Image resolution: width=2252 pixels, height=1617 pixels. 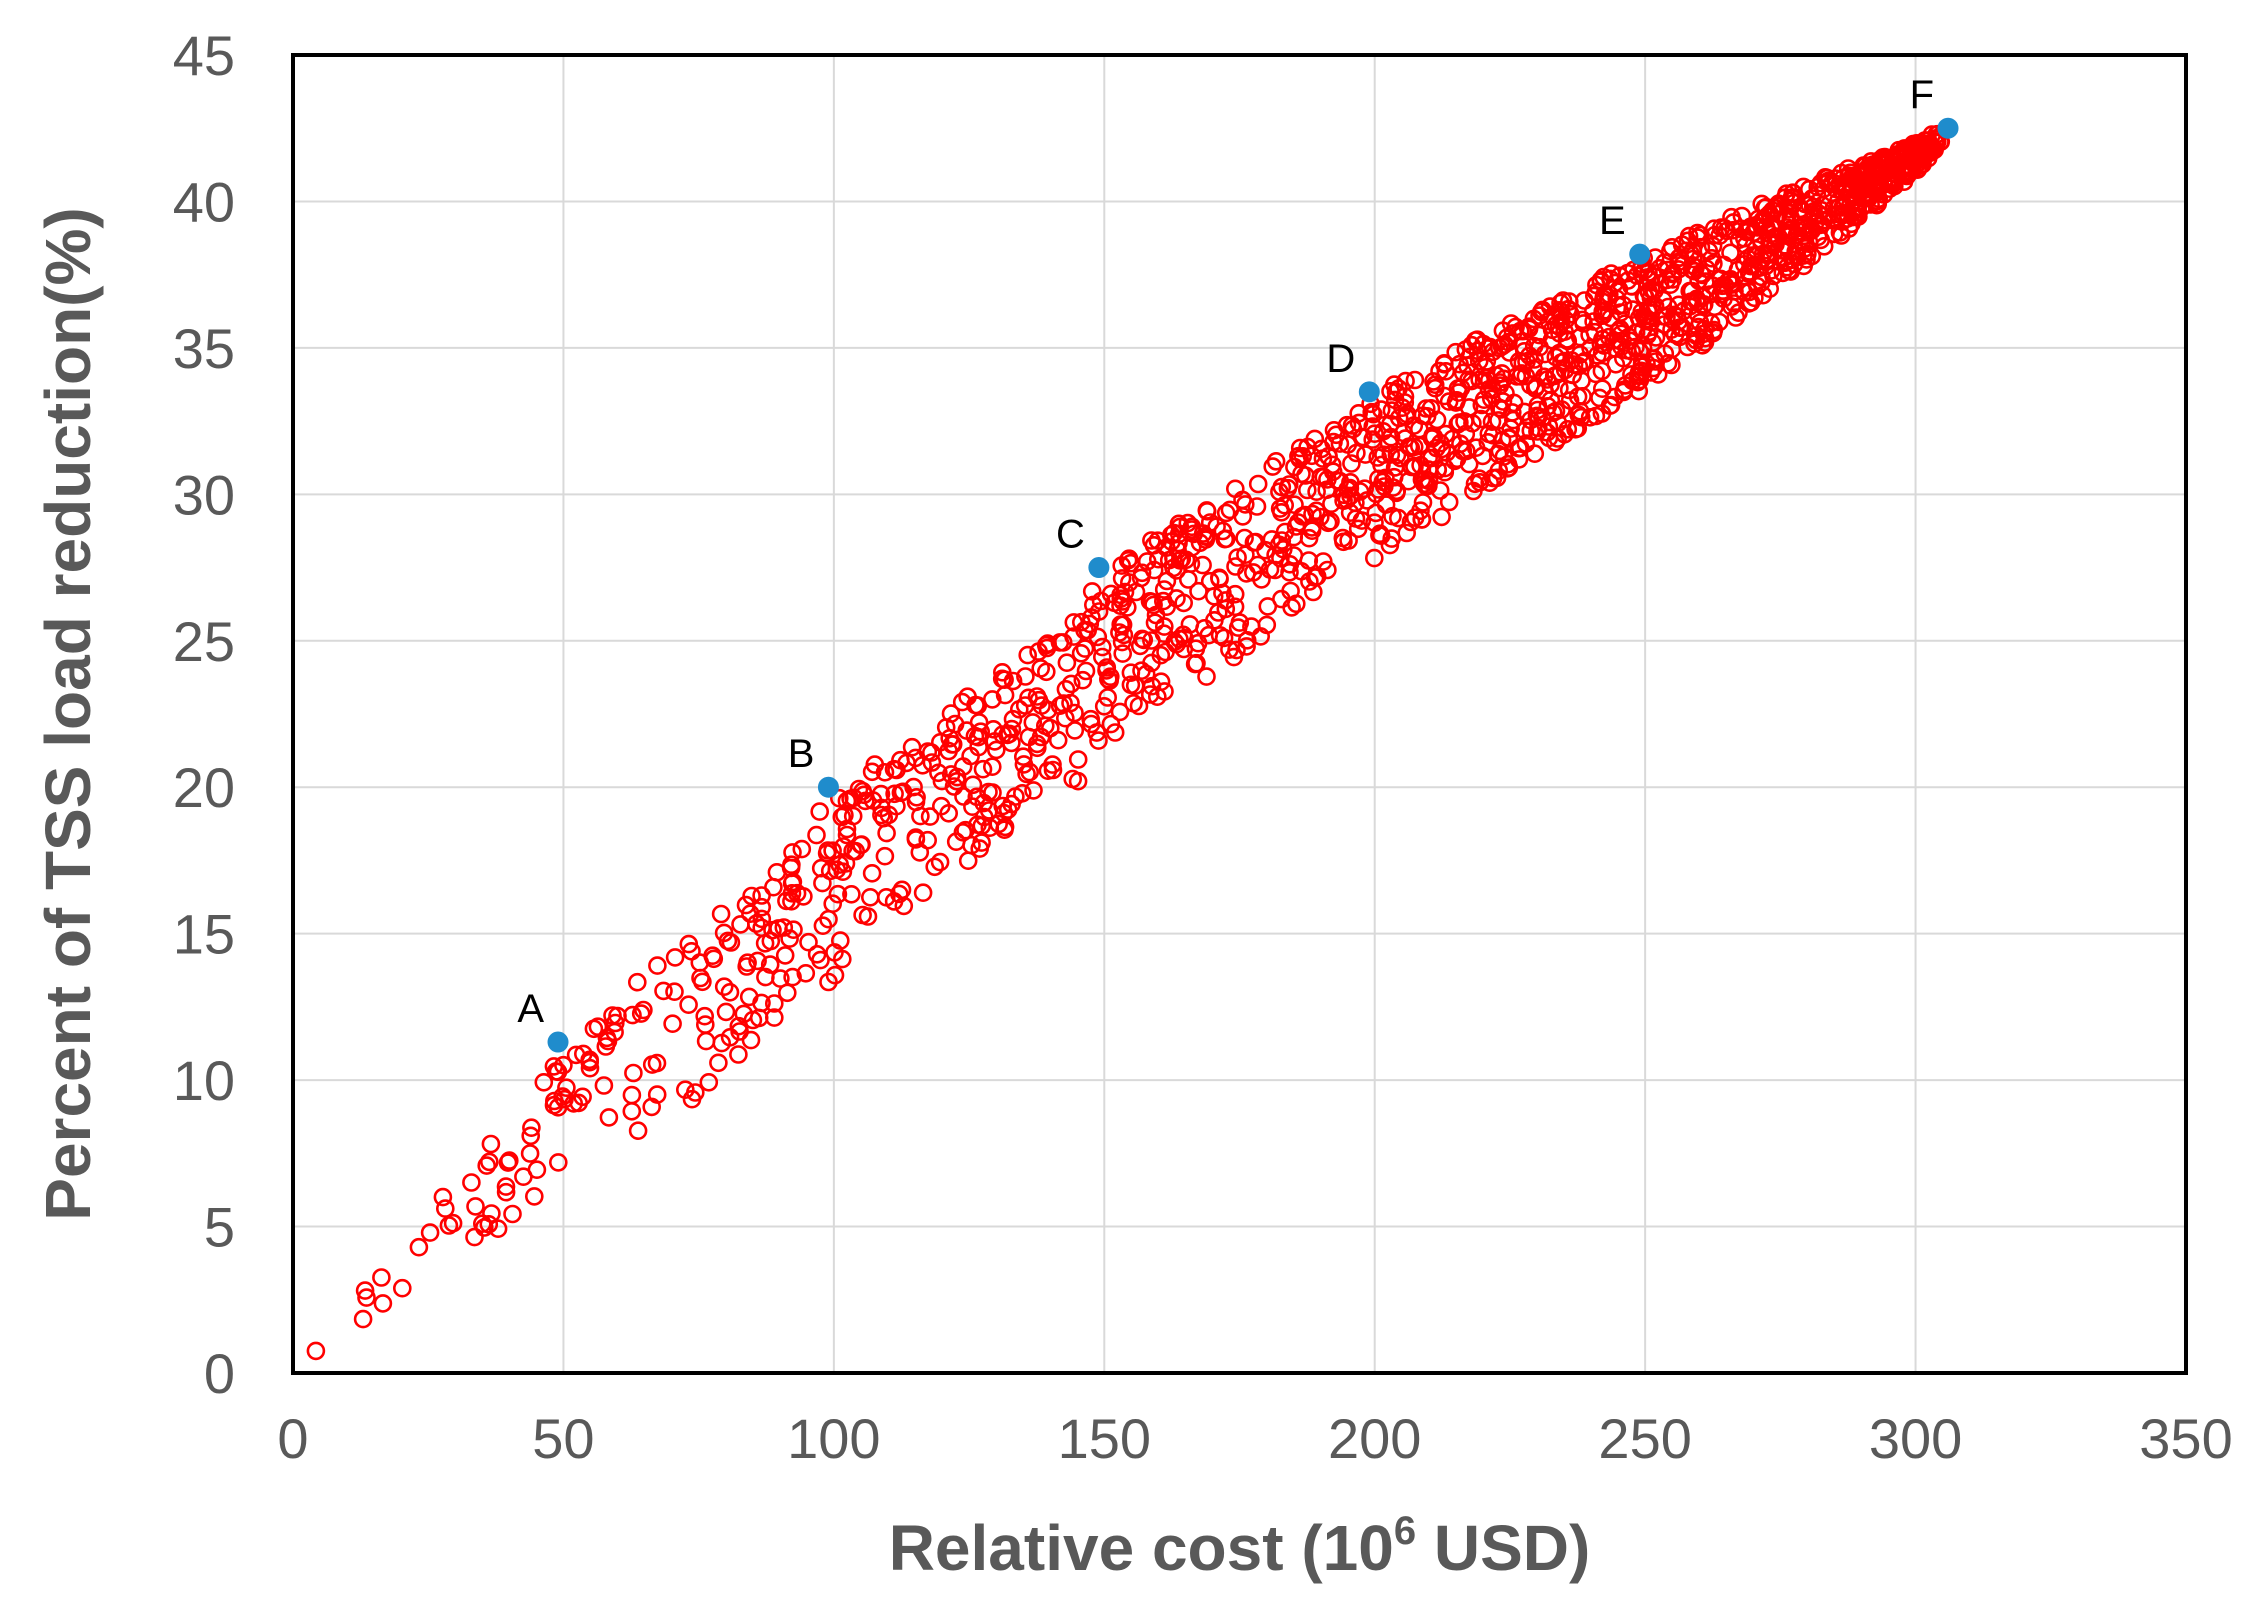 What do you see at coordinates (1240, 1546) in the screenshot?
I see `x-axis-title: Relative cost (106 USD)` at bounding box center [1240, 1546].